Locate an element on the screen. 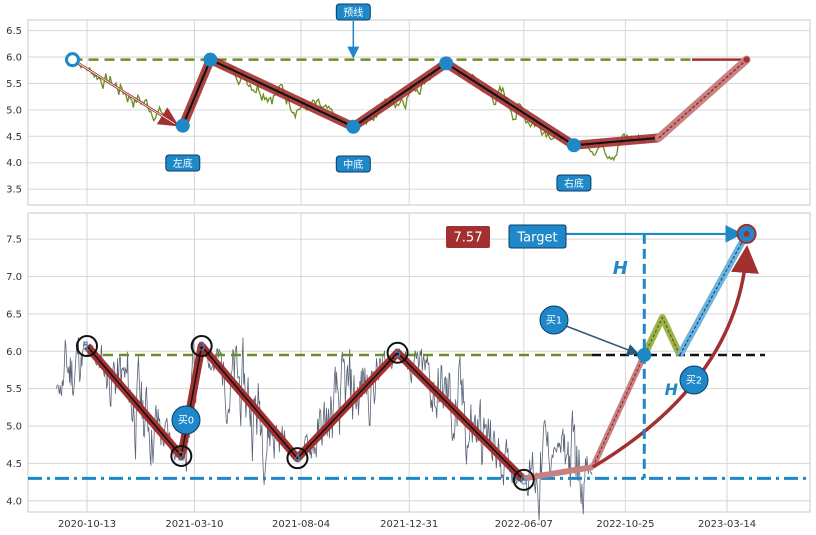 This screenshot has height=535, width=816. top-y-tick-label: 5.0 is located at coordinates (14, 110).